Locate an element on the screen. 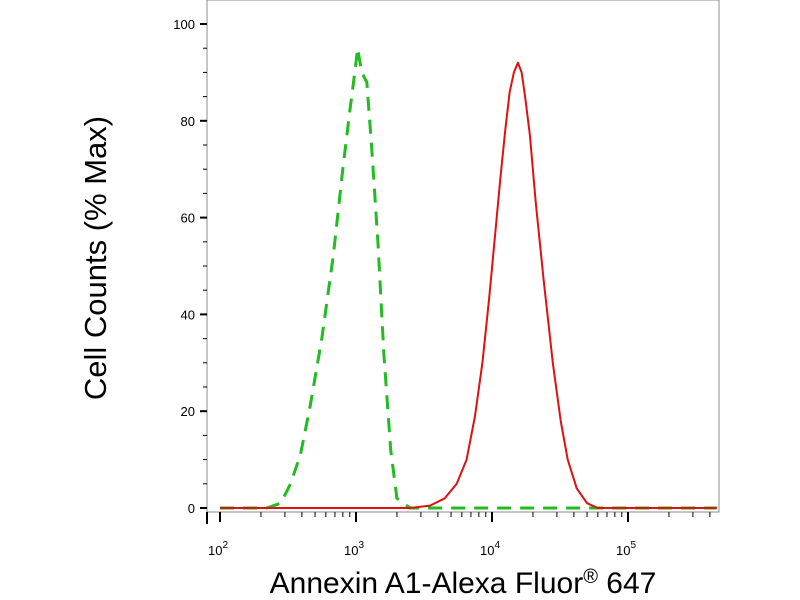 The image size is (800, 600). x-tick-label: 10⁴ is located at coordinates (490, 549).